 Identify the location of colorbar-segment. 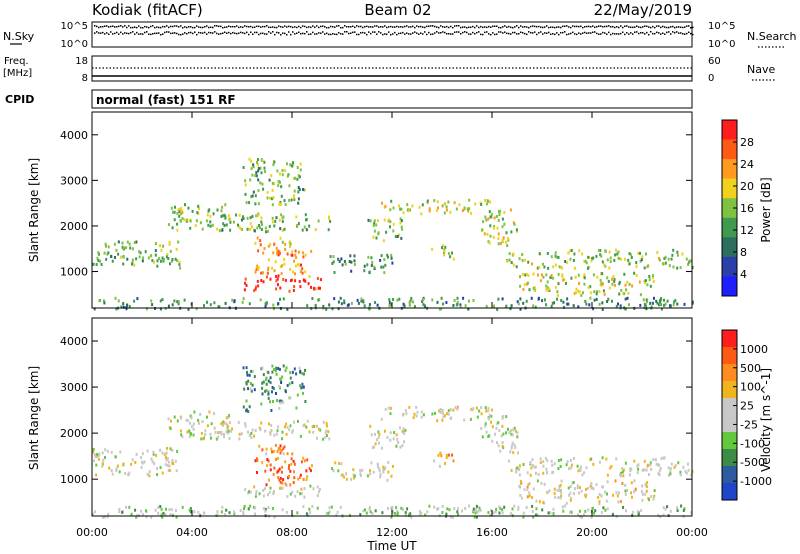
(729, 227).